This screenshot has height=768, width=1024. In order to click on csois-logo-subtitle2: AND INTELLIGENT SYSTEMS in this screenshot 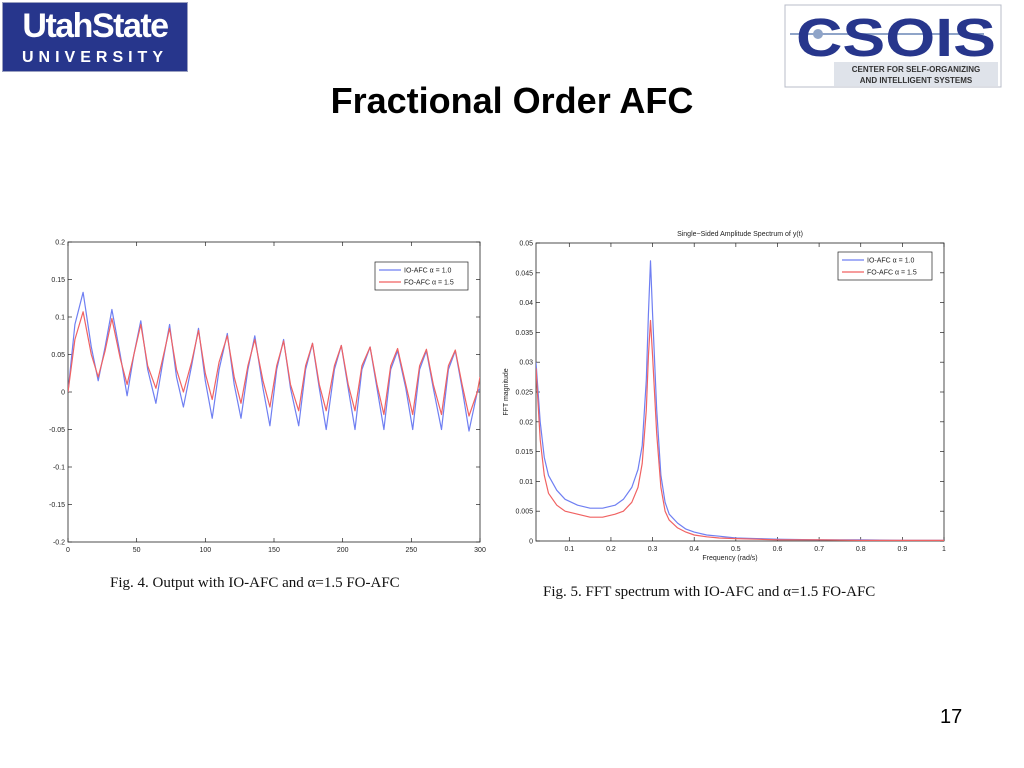, I will do `click(916, 80)`.